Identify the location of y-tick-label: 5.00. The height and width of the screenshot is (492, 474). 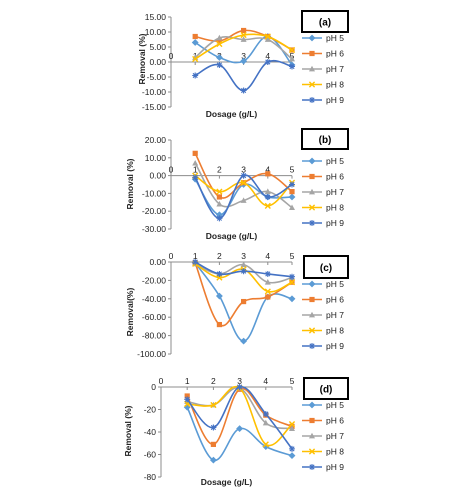
(157, 47).